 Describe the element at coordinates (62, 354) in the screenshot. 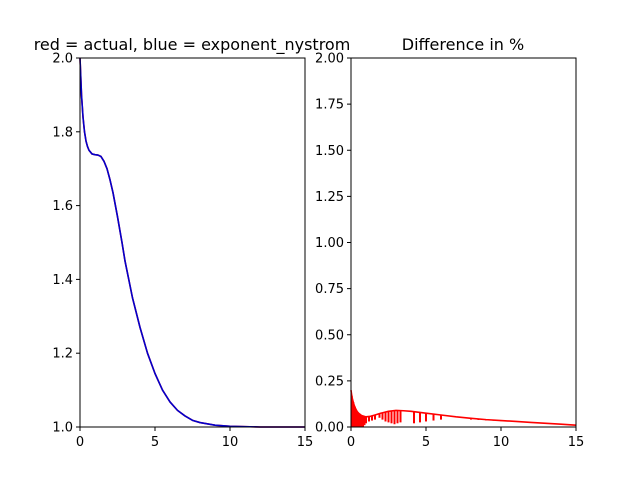

I see `left-y-tick-label: 1.2` at that location.